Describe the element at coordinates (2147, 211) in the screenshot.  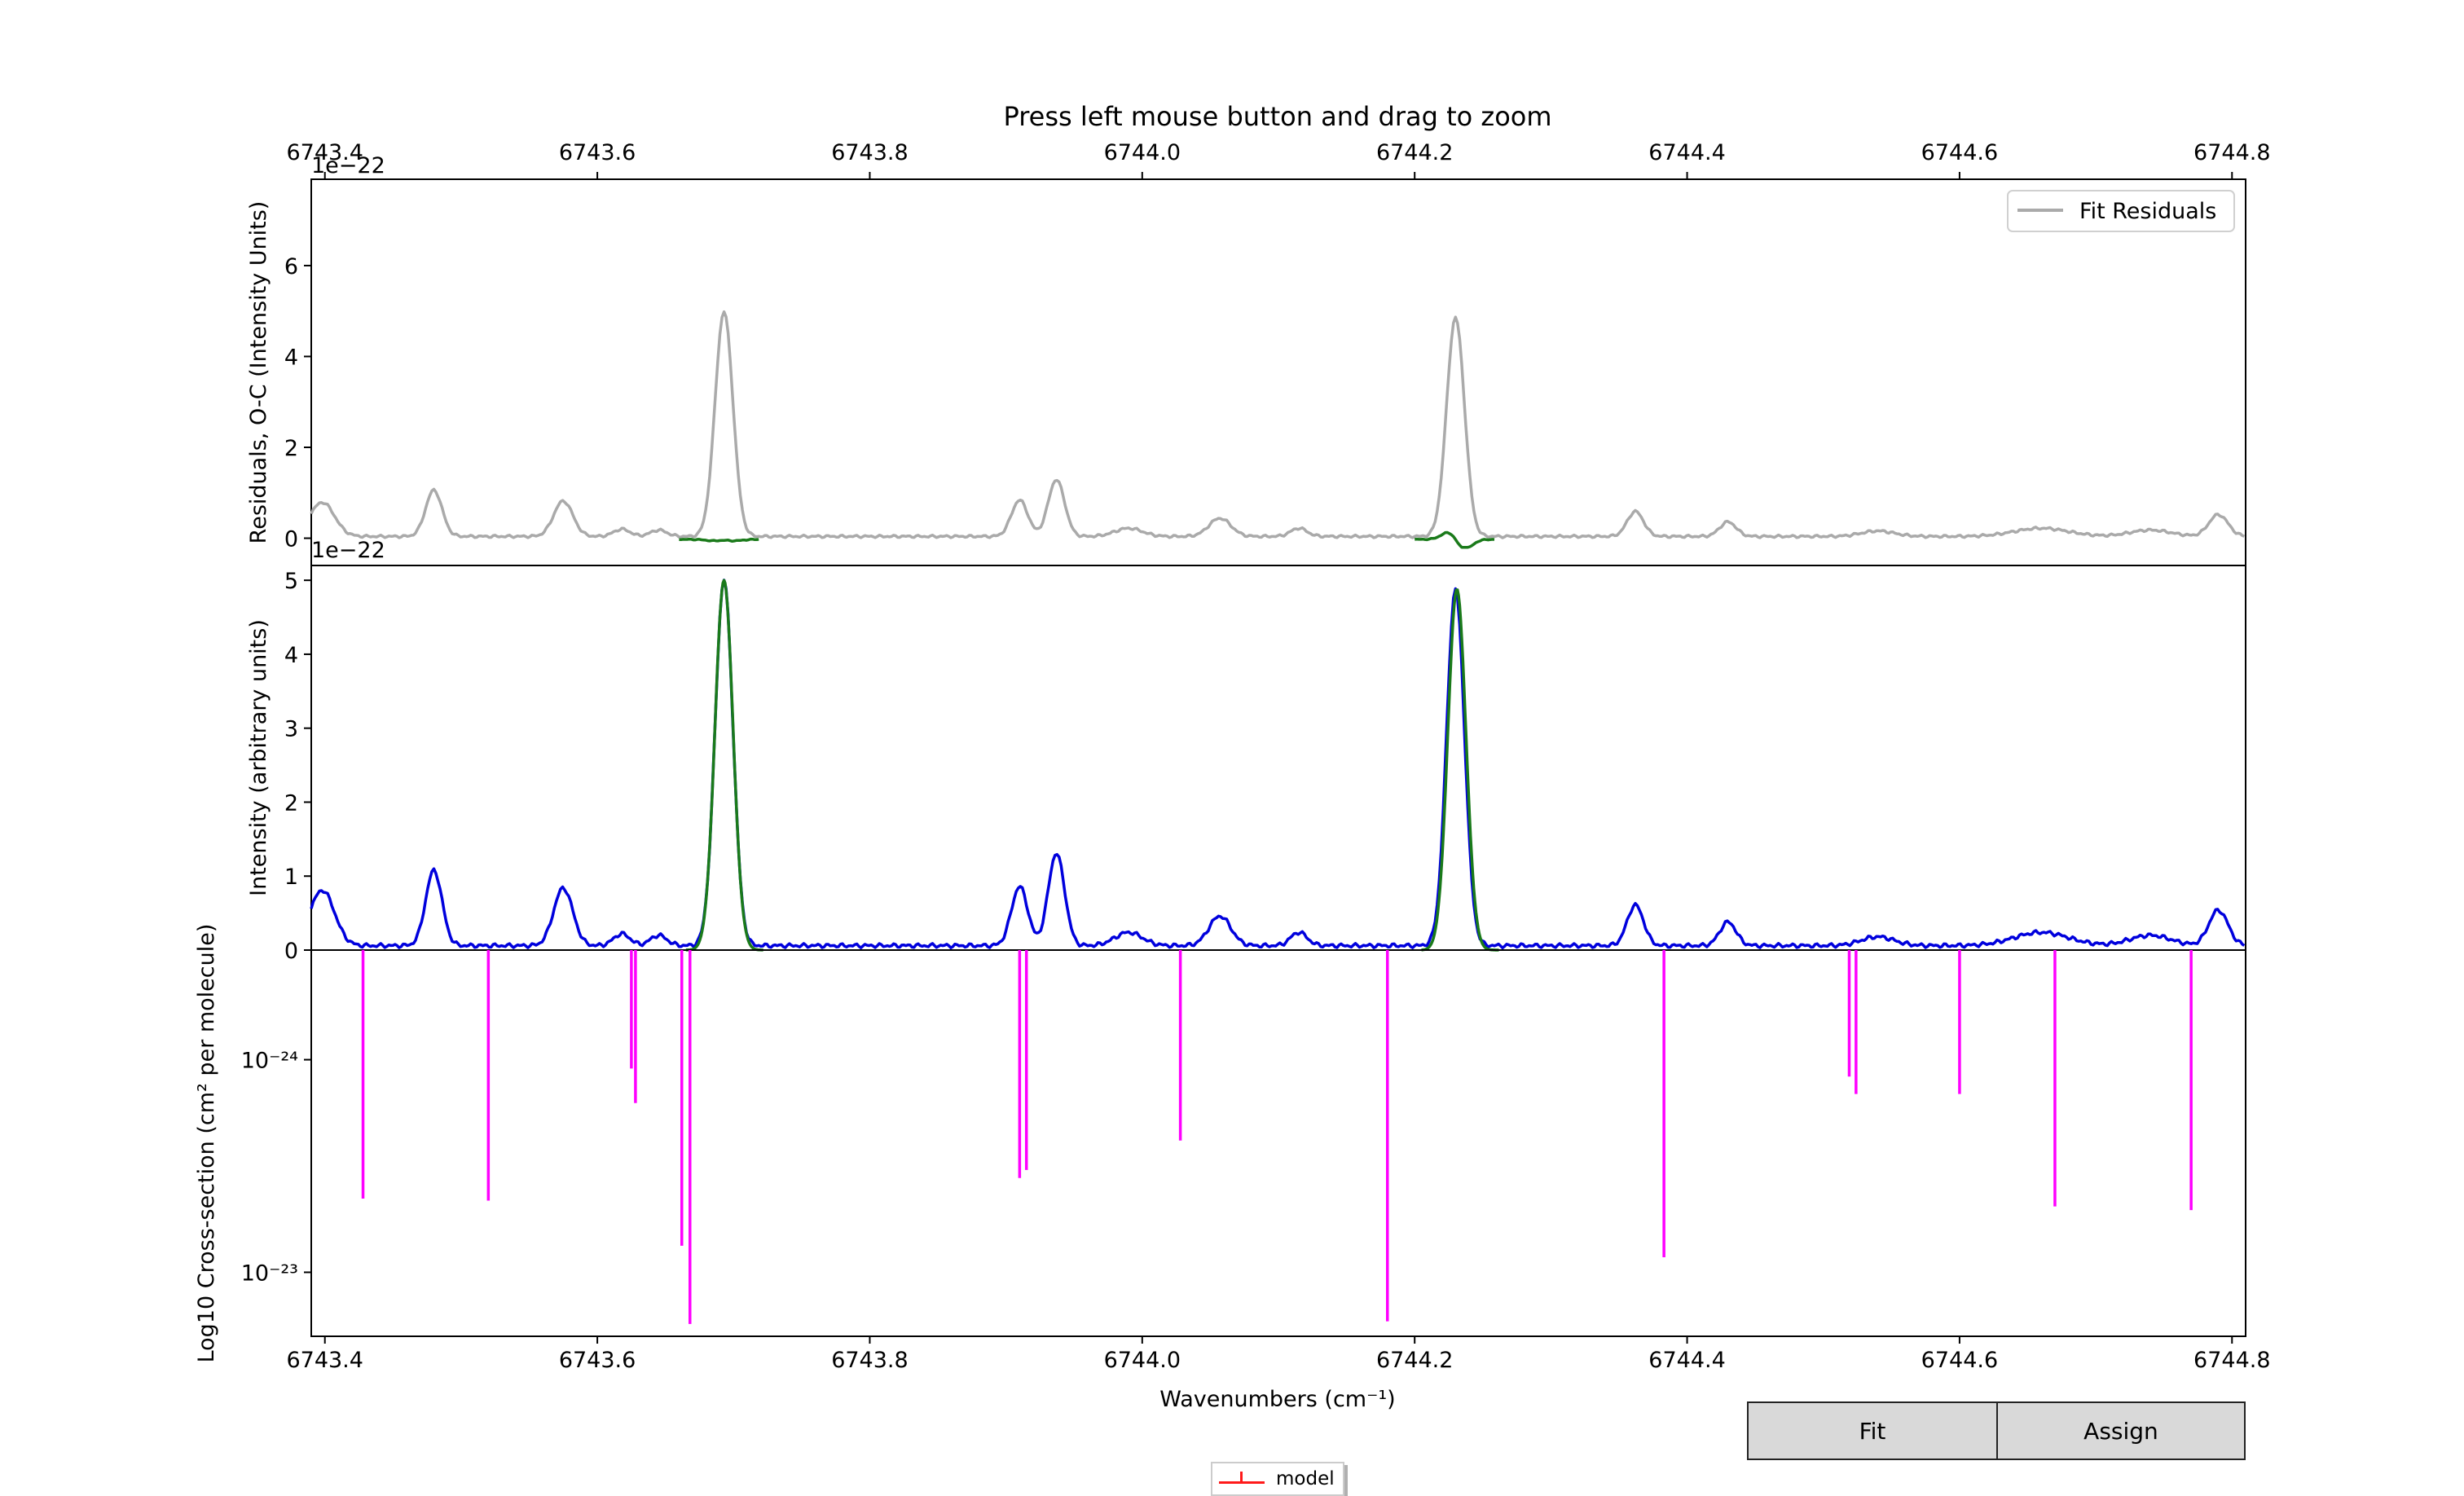
I see `residuals-legend-label: Fit Residuals` at that location.